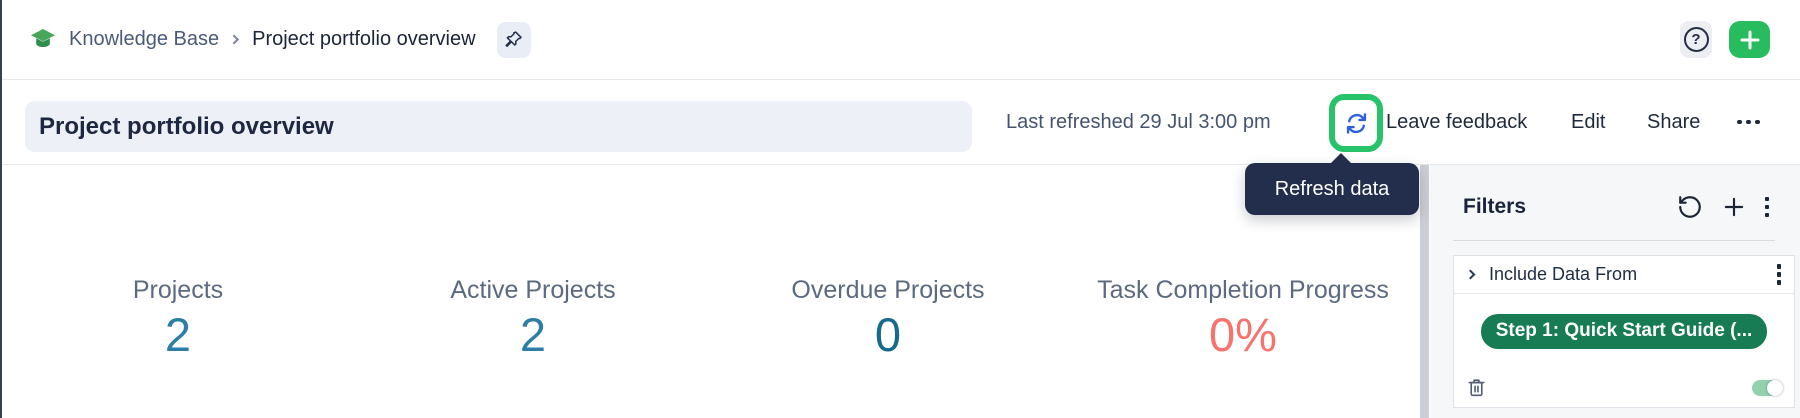 This screenshot has width=1800, height=418. I want to click on kpi-value: 0, so click(888, 334).